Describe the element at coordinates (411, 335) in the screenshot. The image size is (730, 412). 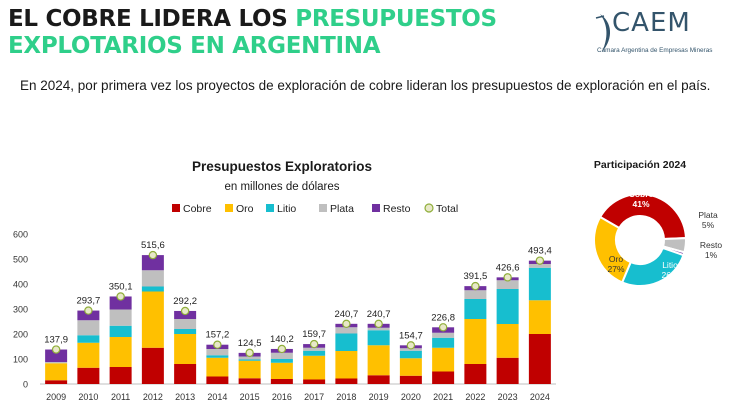
I see `total-label-2020: 154,7` at that location.